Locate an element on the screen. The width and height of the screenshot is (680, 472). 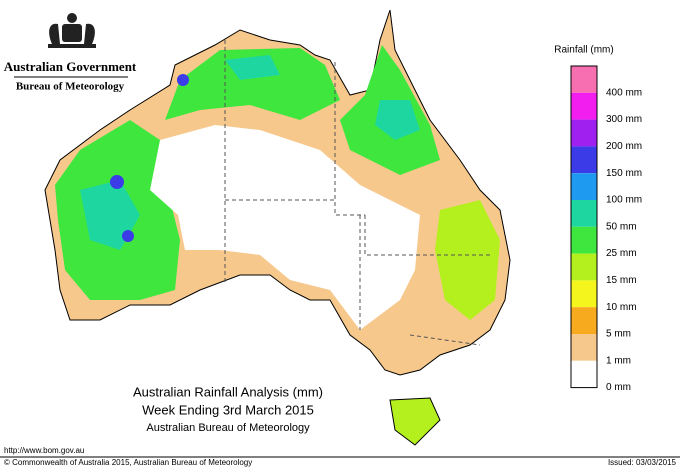
legend-label: 10 mm is located at coordinates (621, 307).